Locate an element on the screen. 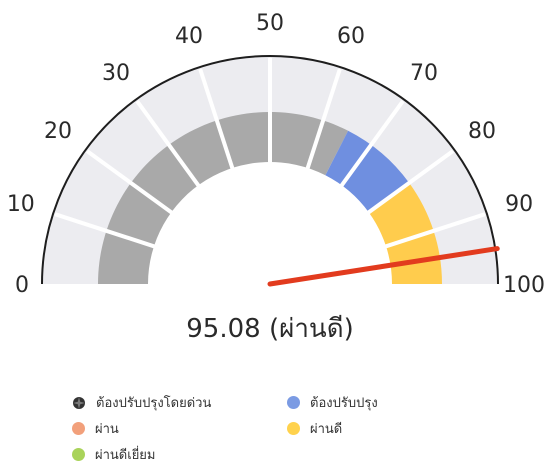  legend-item-improve: ต้องปรับปรุง is located at coordinates (332, 402).